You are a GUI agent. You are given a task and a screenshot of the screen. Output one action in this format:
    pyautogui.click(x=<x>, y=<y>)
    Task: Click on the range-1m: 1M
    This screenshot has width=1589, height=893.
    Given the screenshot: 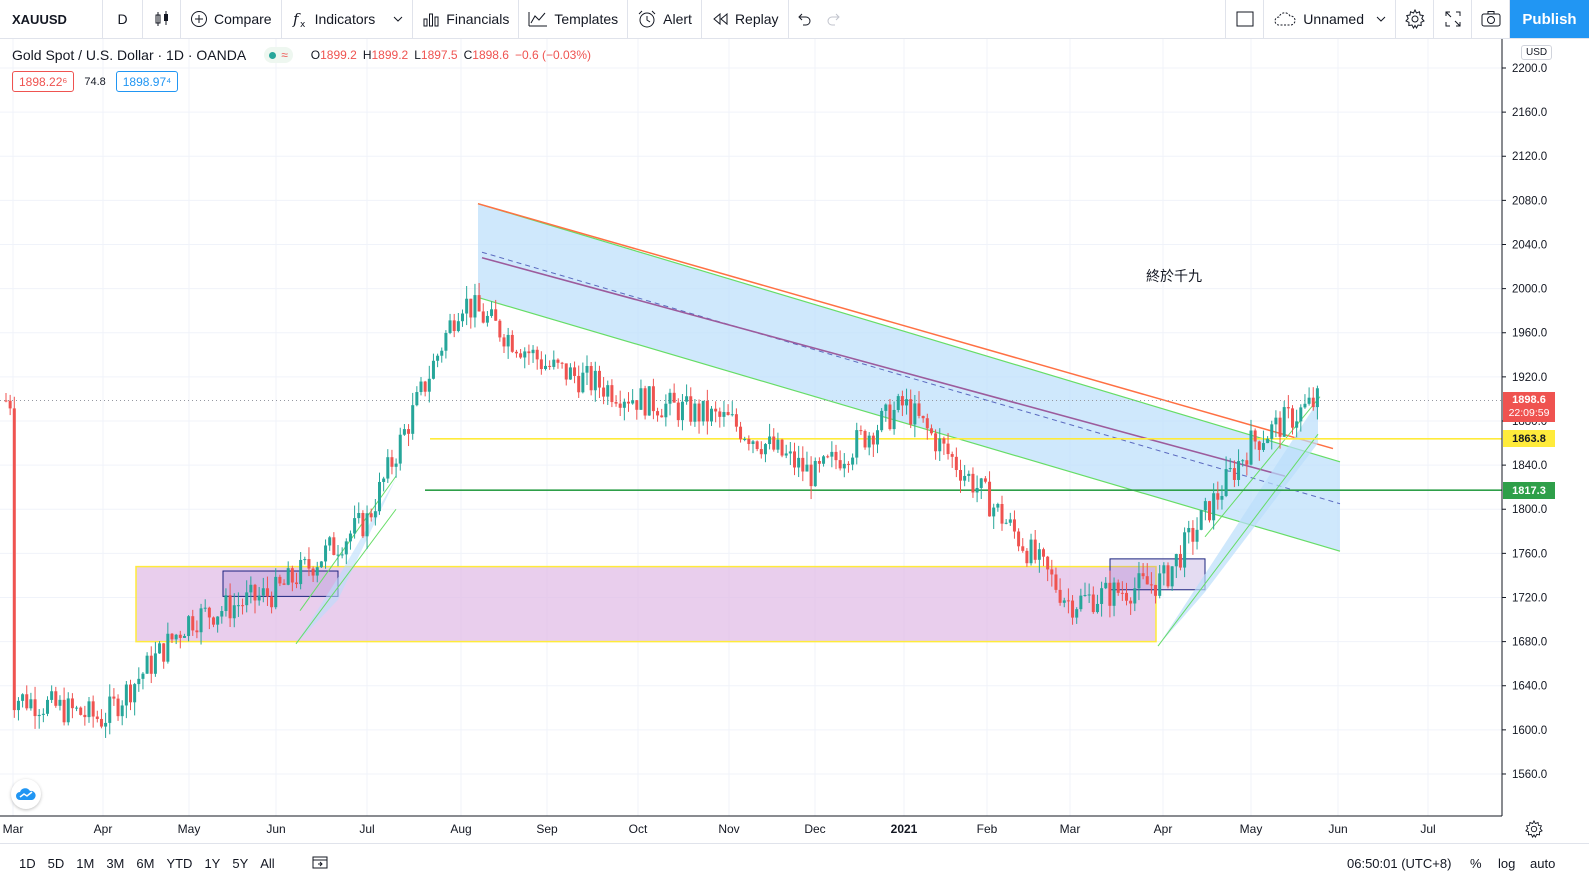 What is the action you would take?
    pyautogui.click(x=85, y=863)
    